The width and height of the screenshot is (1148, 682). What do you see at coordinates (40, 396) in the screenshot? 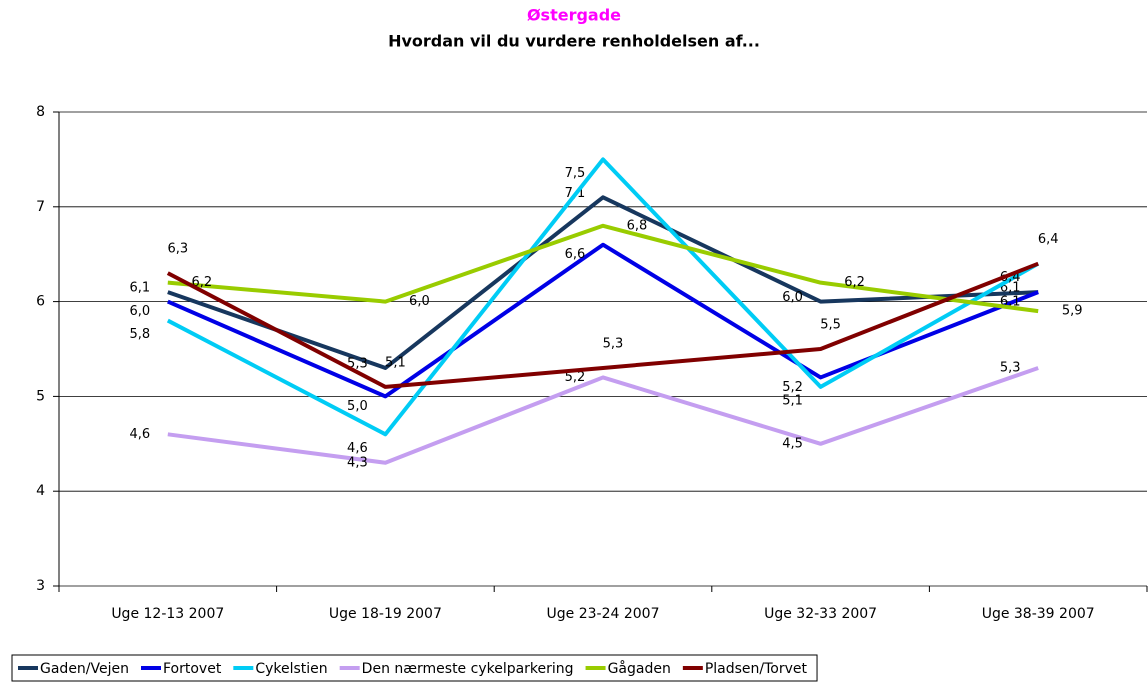
I see `y-tick-label: 5` at bounding box center [40, 396].